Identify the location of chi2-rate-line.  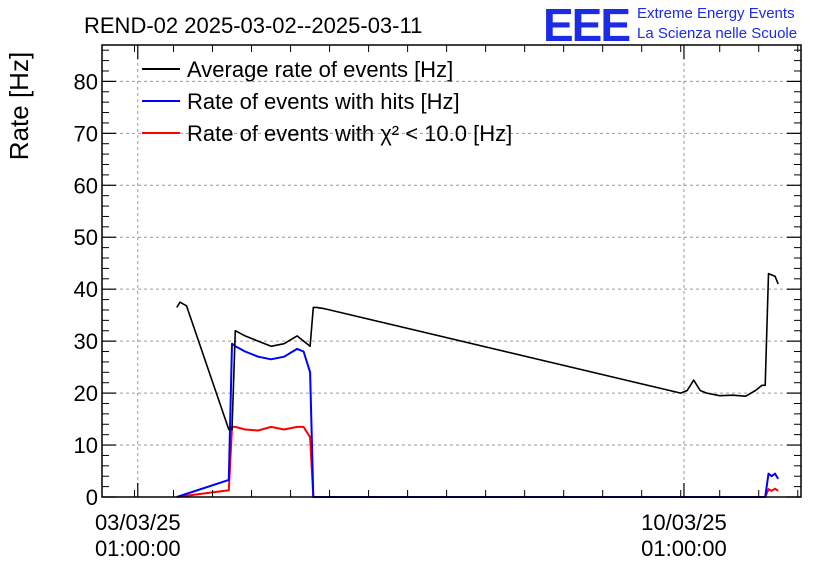
(477, 461).